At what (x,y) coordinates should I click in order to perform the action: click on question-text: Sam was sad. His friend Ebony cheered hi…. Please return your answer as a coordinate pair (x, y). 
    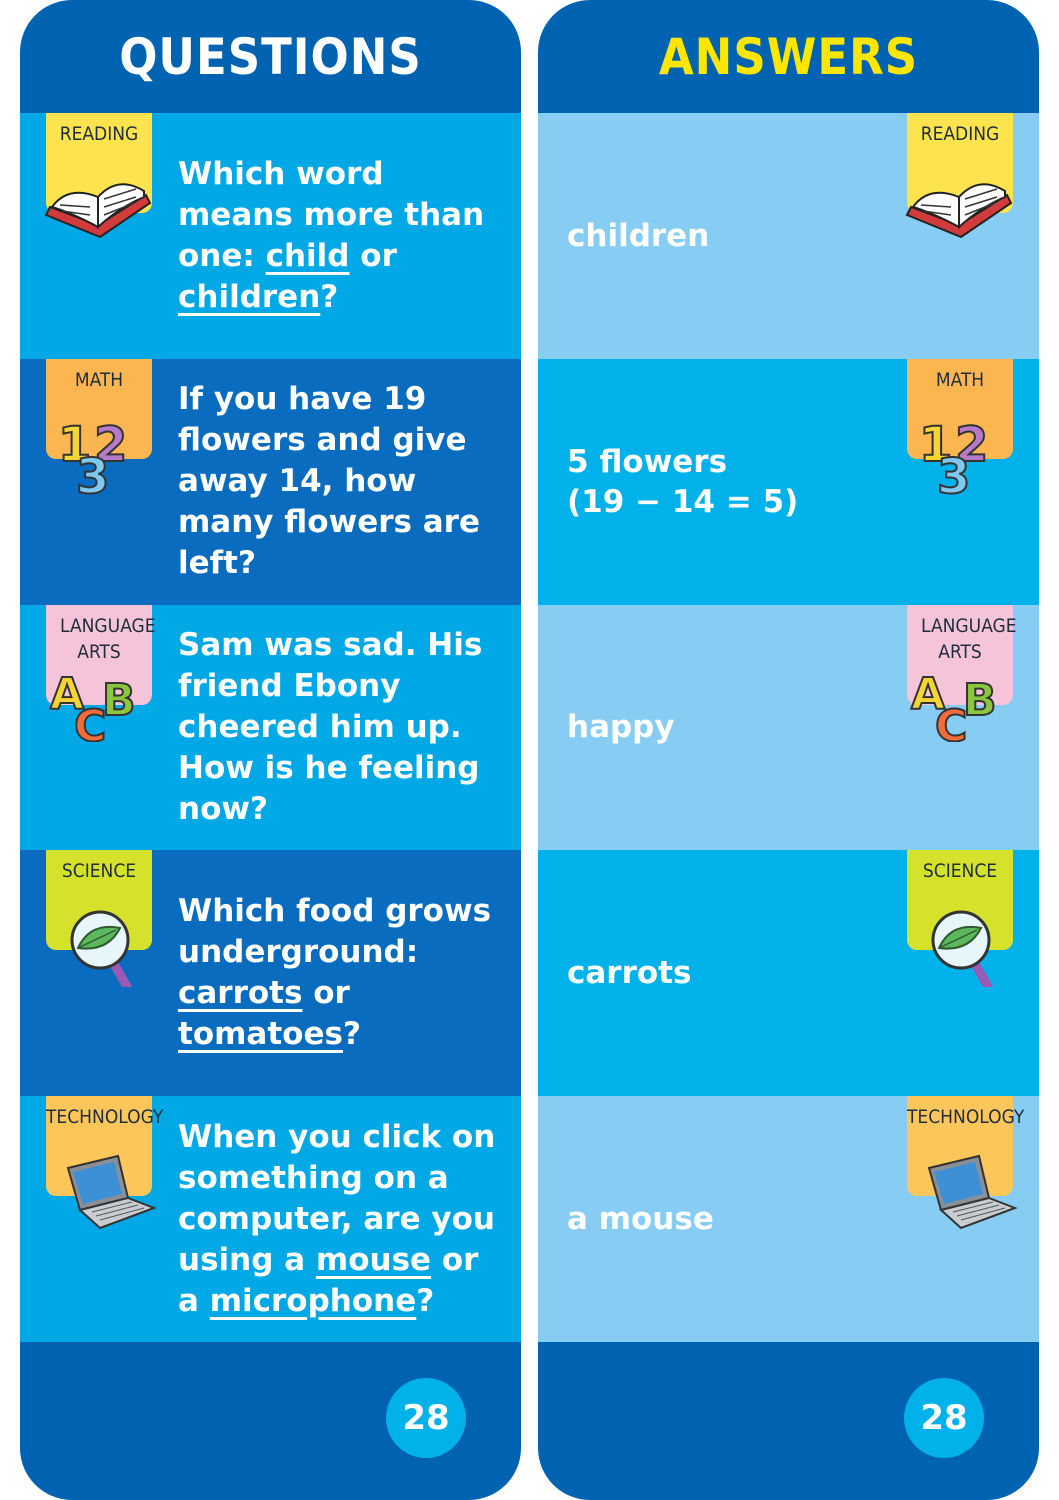
    Looking at the image, I should click on (343, 727).